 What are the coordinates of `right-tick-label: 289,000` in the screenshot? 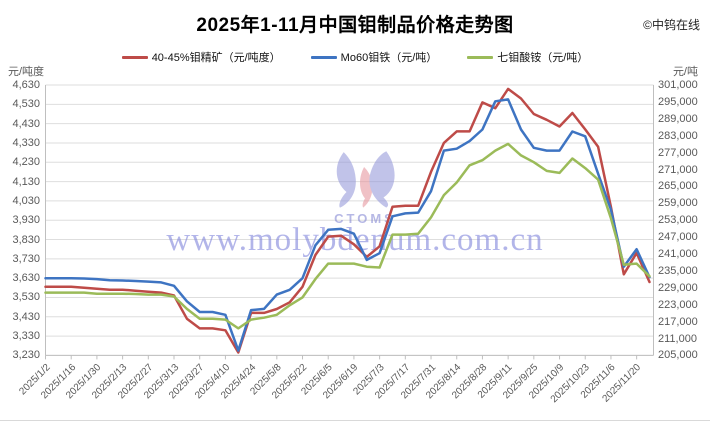 It's located at (678, 118).